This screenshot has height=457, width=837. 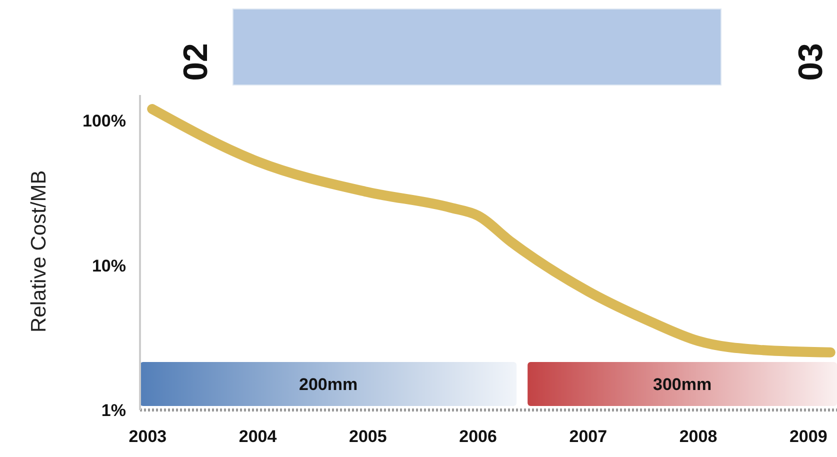 What do you see at coordinates (113, 410) in the screenshot?
I see `y-tick-label: 1%` at bounding box center [113, 410].